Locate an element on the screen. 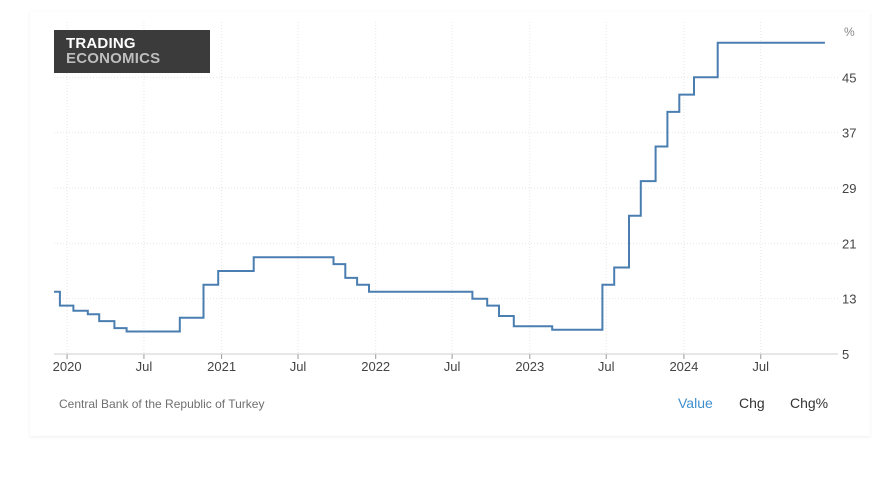  tab-chg-percent: Chg% is located at coordinates (809, 403).